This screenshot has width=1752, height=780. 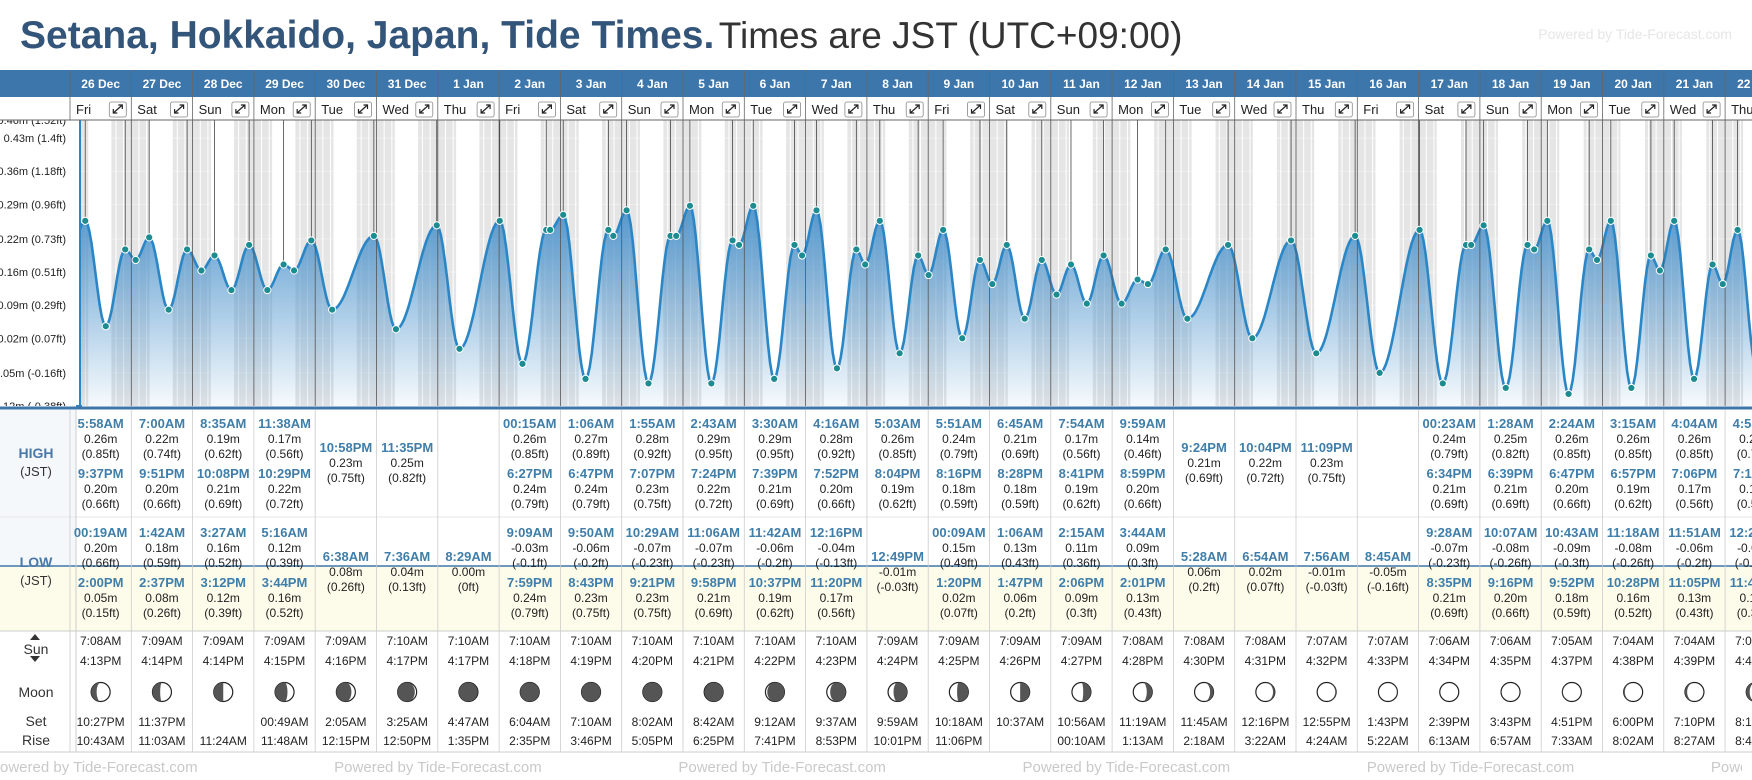 I want to click on tide-time: 8:43PM, so click(x=591, y=582).